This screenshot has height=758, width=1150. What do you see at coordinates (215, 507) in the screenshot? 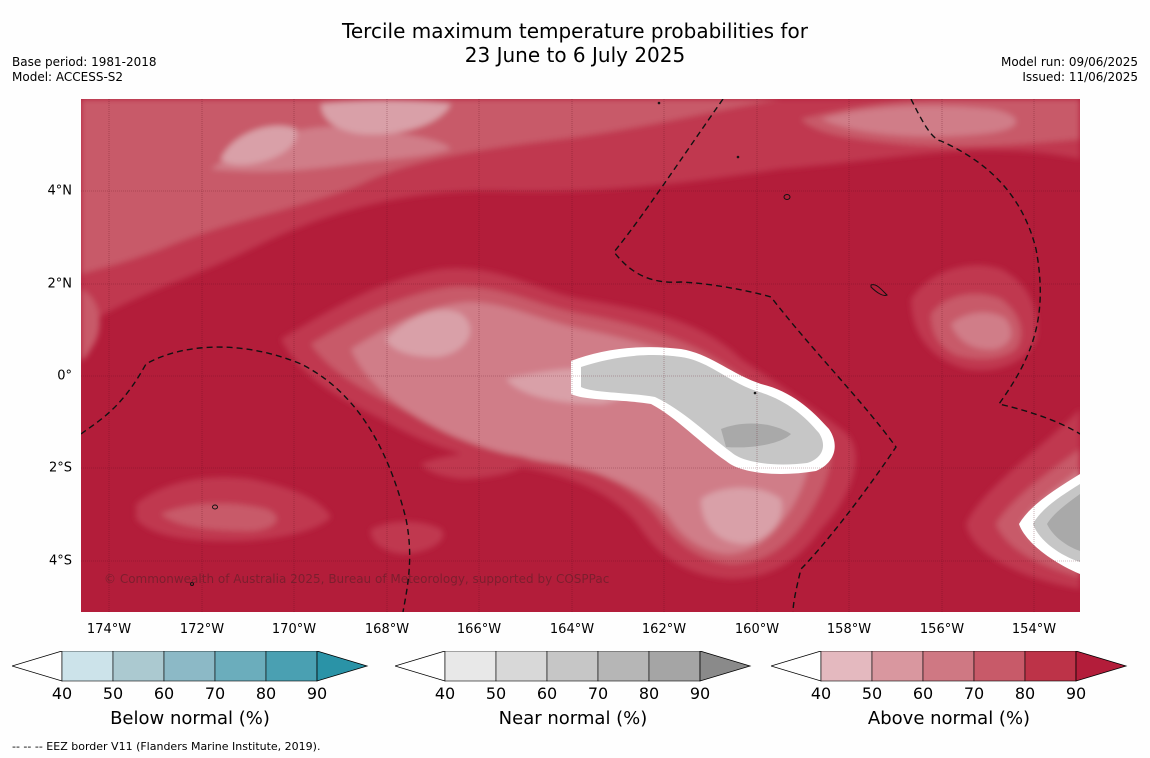
I see `island-baker` at bounding box center [215, 507].